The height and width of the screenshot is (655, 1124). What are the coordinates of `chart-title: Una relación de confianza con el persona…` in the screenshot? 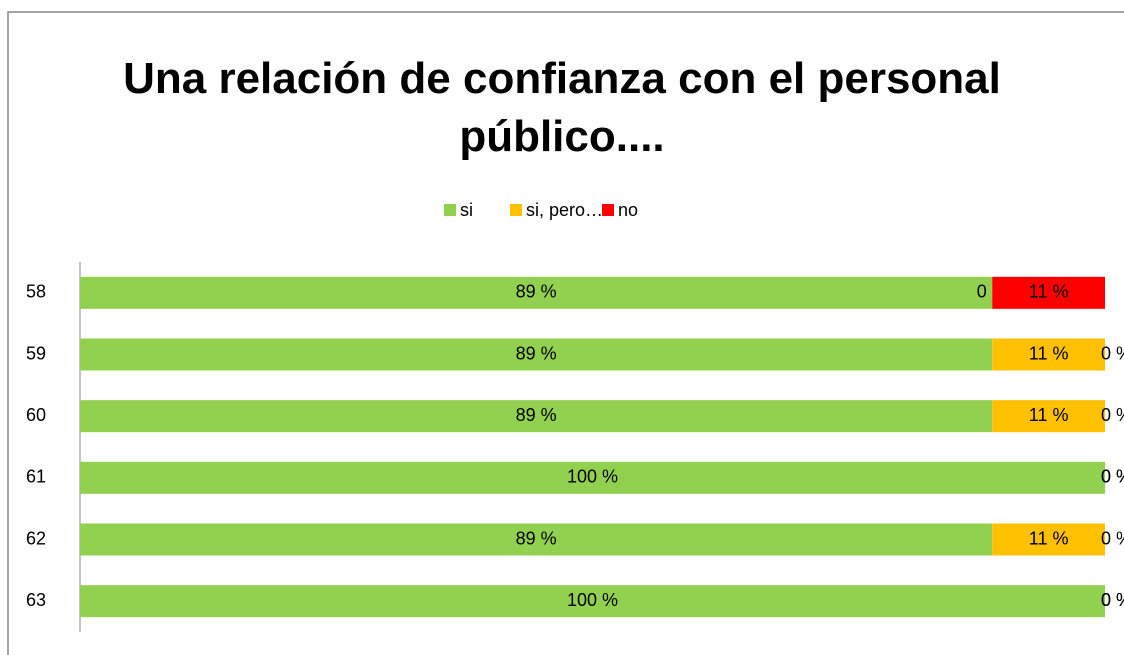 It's located at (562, 107).